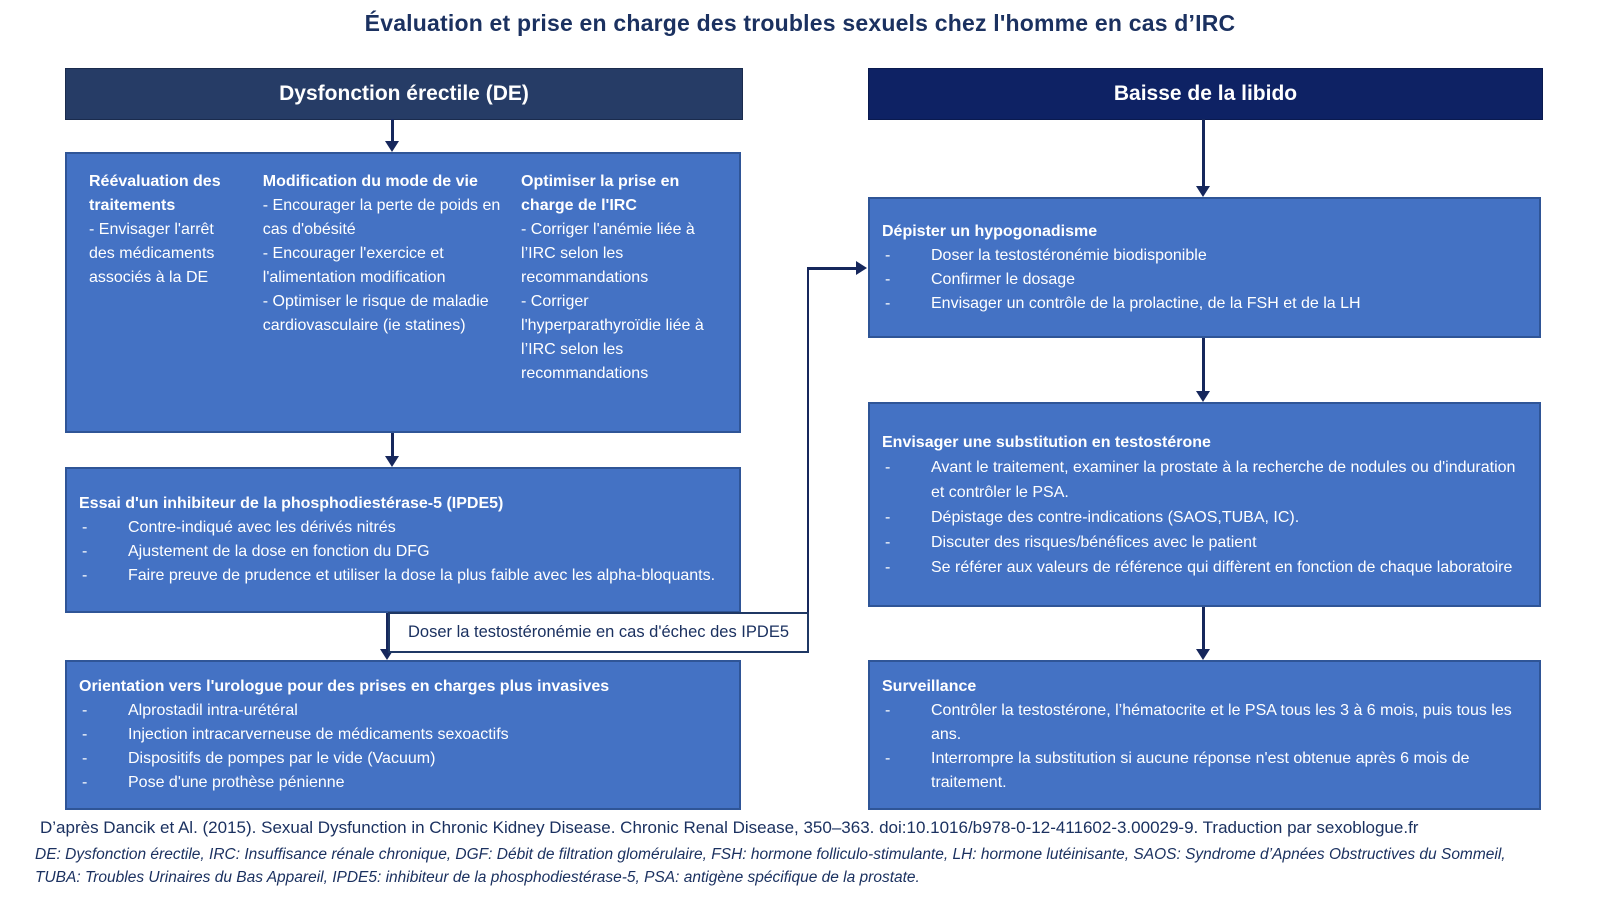 This screenshot has width=1600, height=900. Describe the element at coordinates (1203, 191) in the screenshot. I see `arrow-right-header-to-box1-head` at that location.